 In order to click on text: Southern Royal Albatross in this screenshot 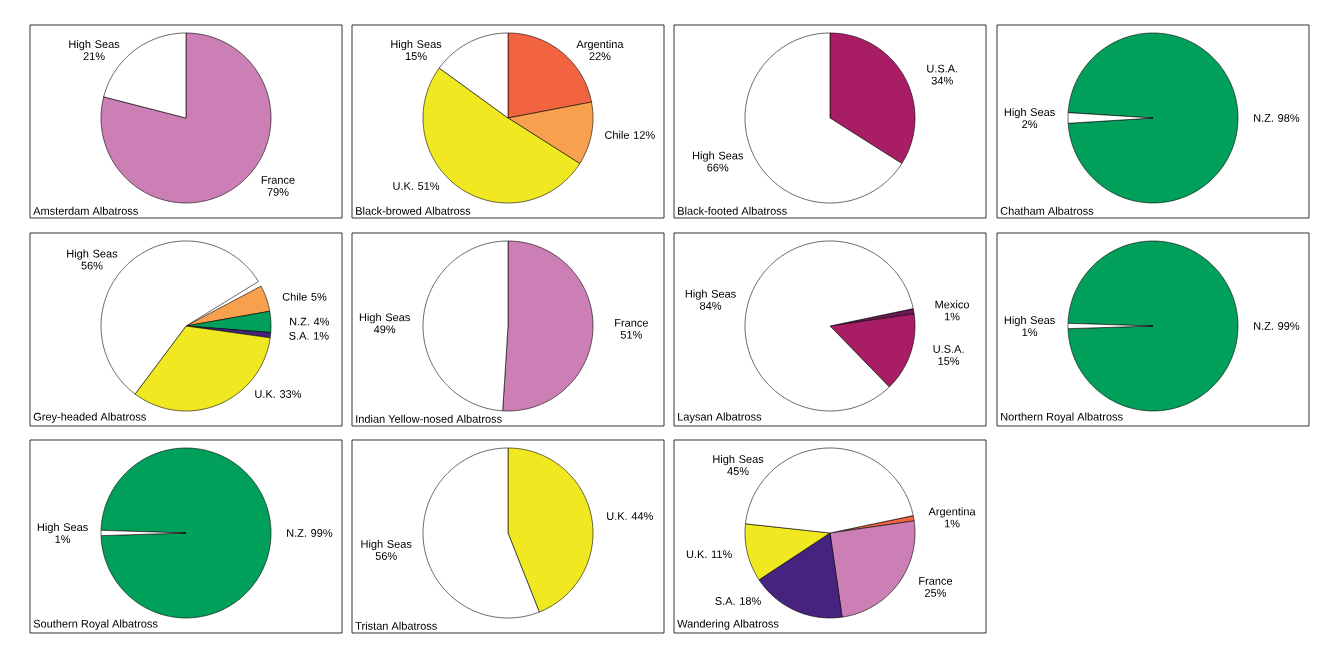, I will do `click(95, 624)`.